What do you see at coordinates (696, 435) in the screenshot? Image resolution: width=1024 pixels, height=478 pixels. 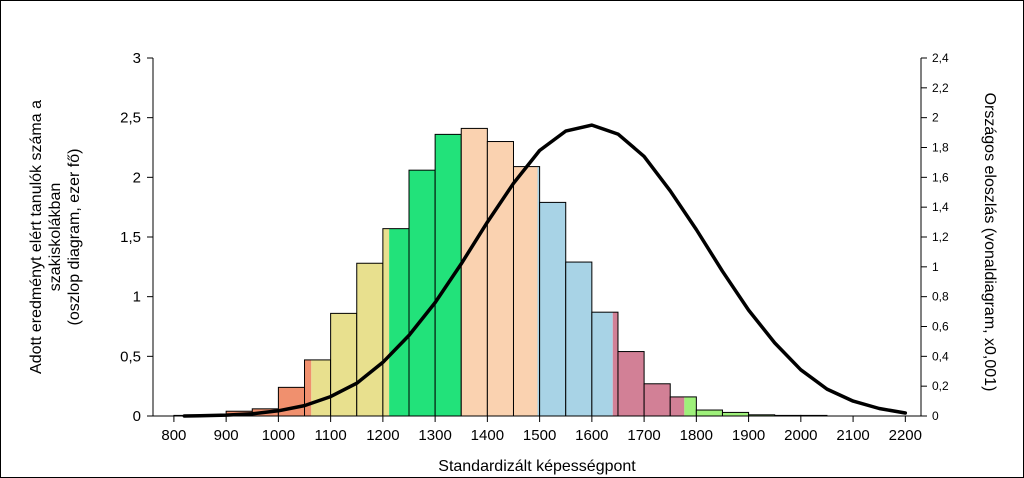 I see `x-tick-label: 1800` at bounding box center [696, 435].